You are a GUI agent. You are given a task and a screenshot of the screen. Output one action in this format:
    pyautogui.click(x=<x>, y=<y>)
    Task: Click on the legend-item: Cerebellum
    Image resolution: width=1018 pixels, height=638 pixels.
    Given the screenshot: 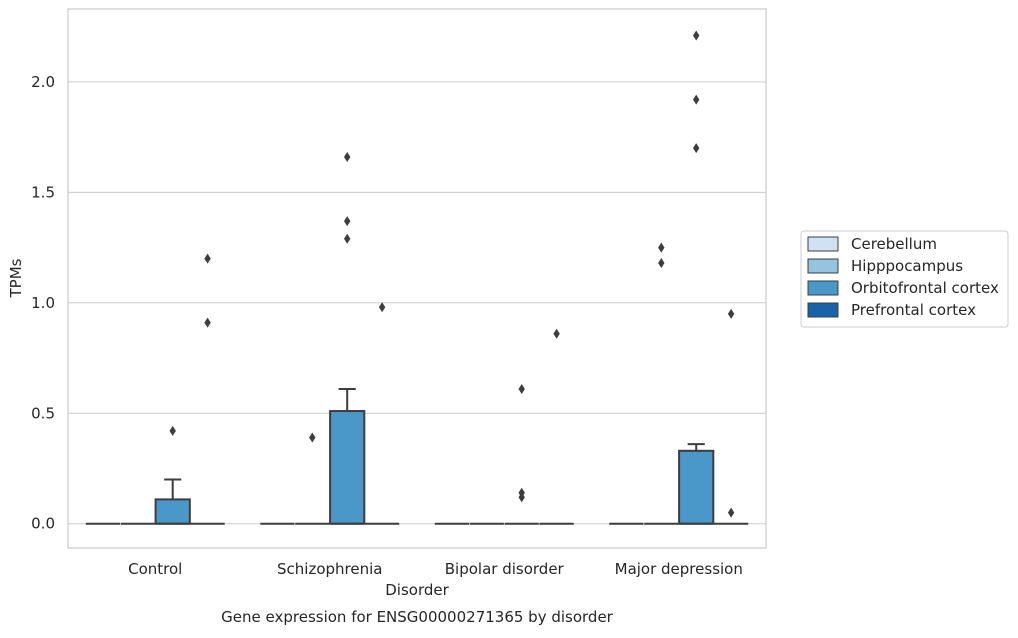 What is the action you would take?
    pyautogui.click(x=872, y=244)
    